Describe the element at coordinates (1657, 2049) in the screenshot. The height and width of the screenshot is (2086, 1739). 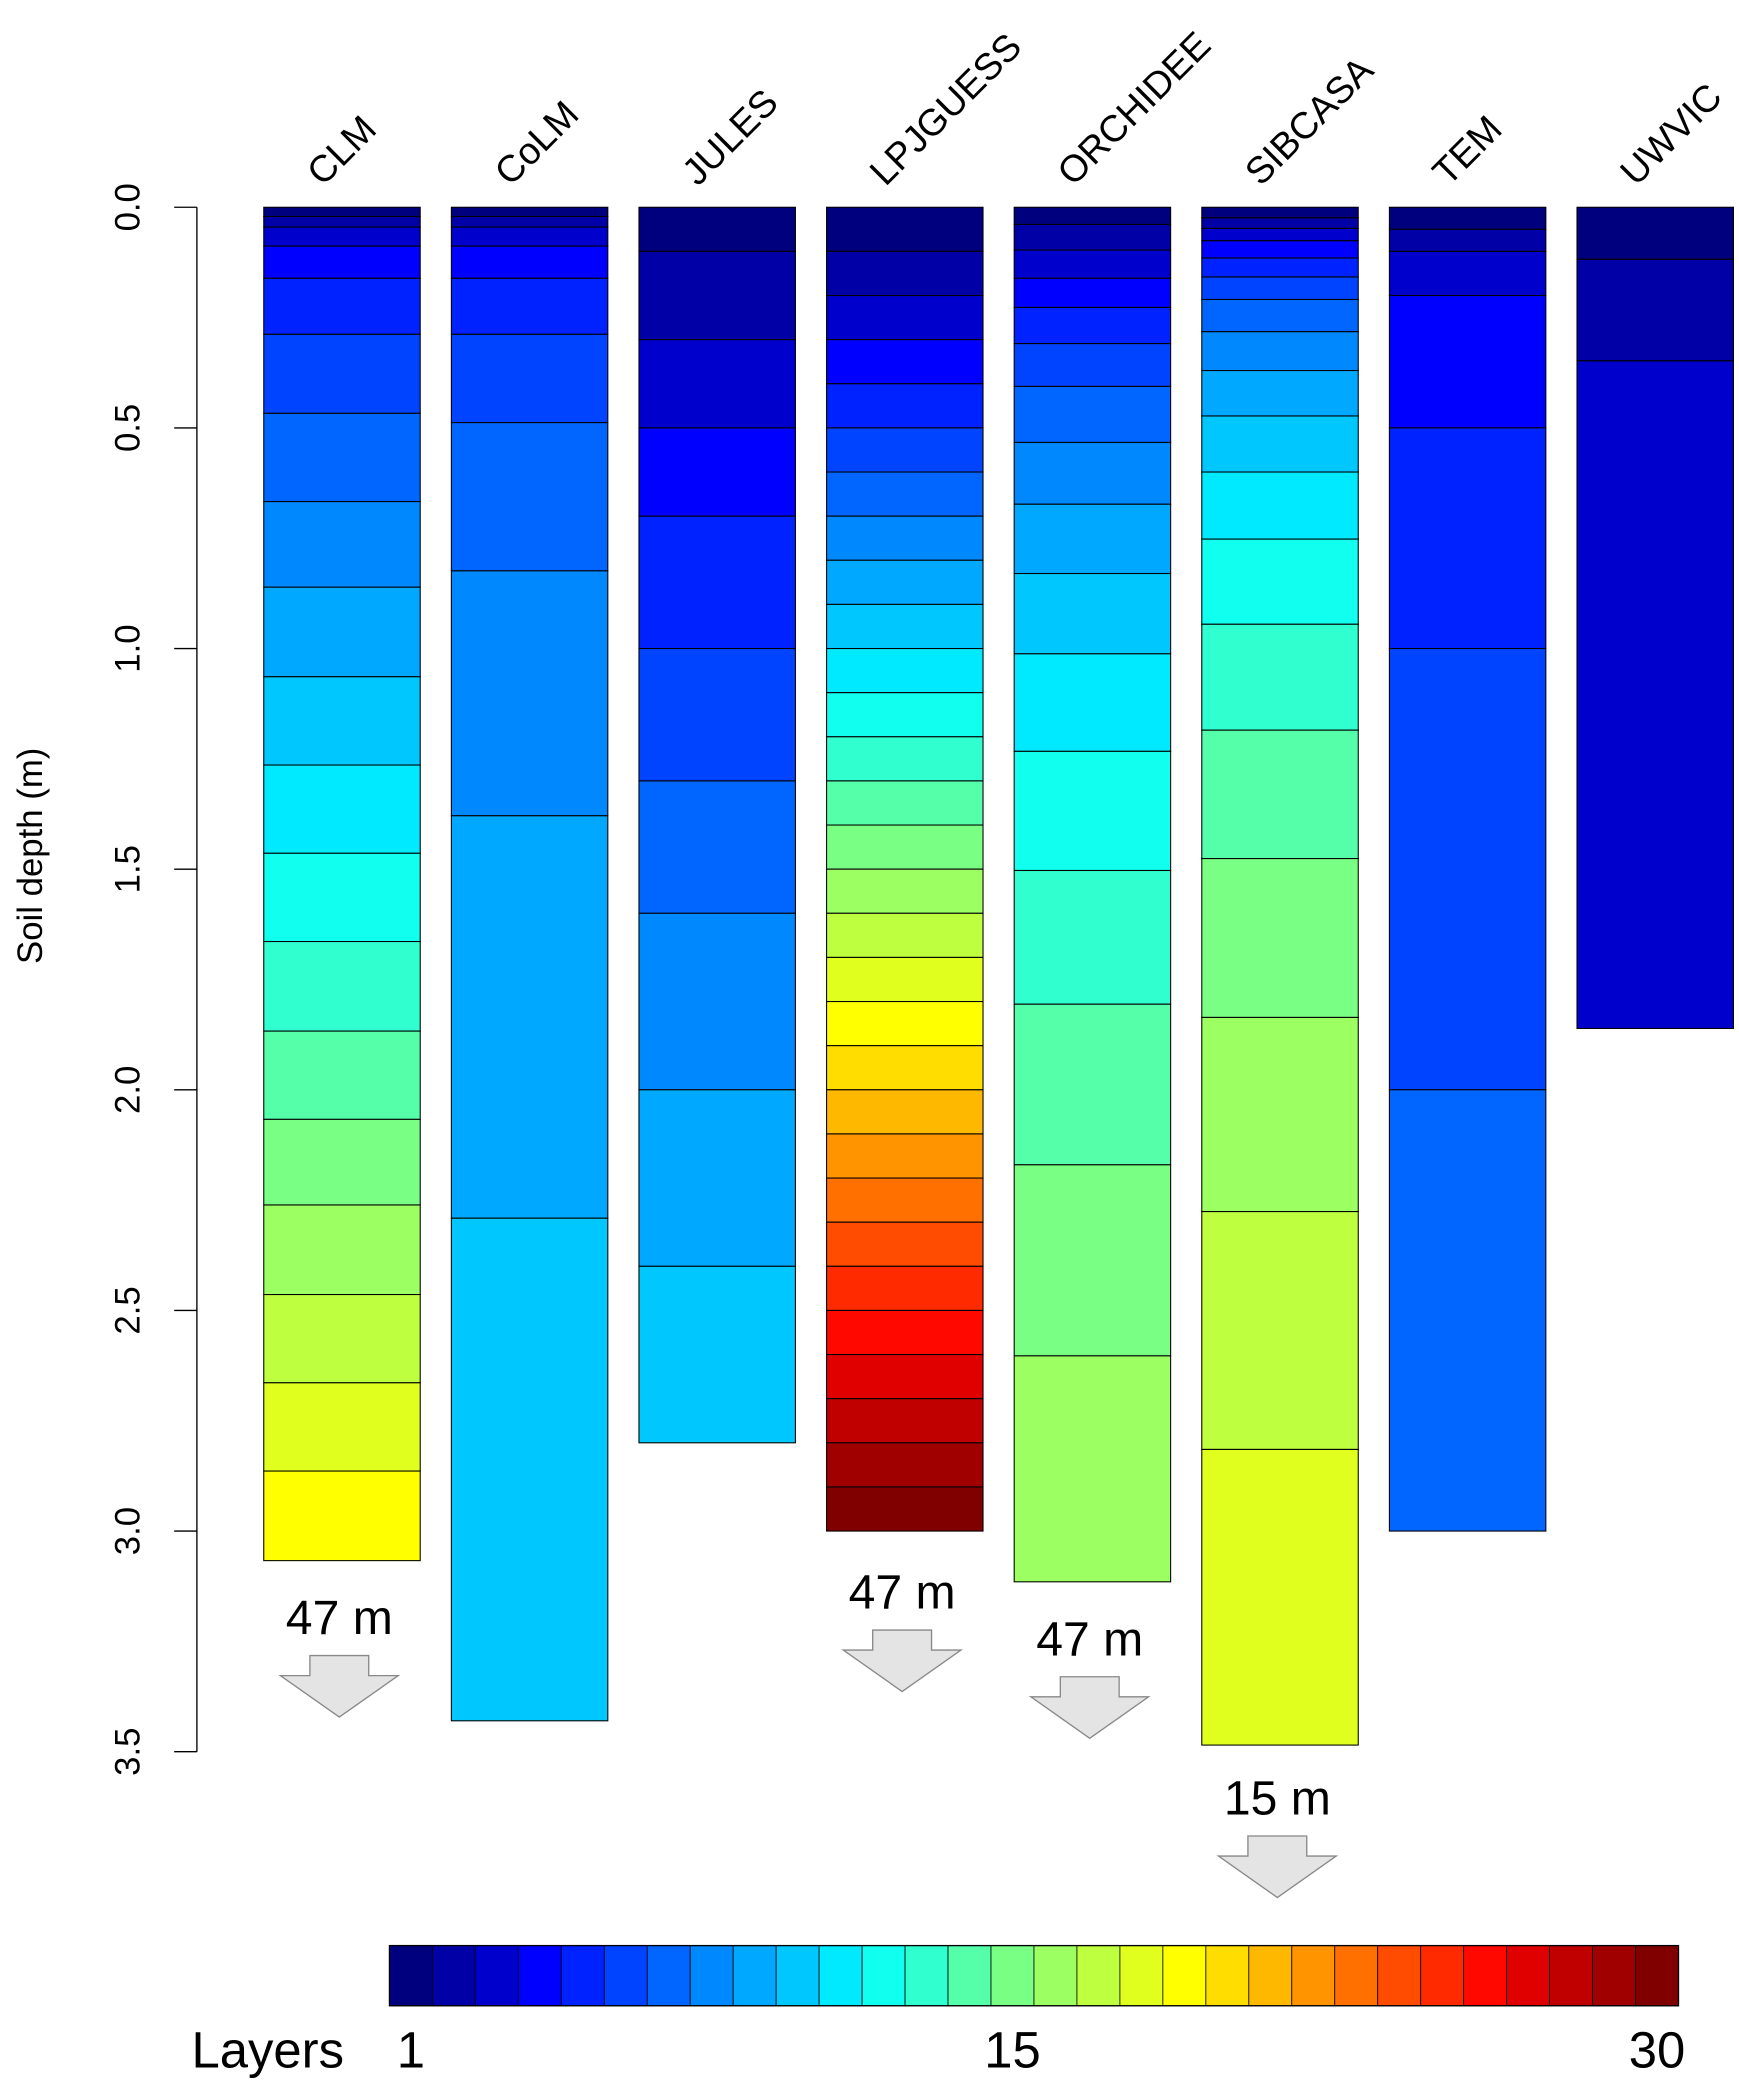
I see `legend-tick-label: 30` at that location.